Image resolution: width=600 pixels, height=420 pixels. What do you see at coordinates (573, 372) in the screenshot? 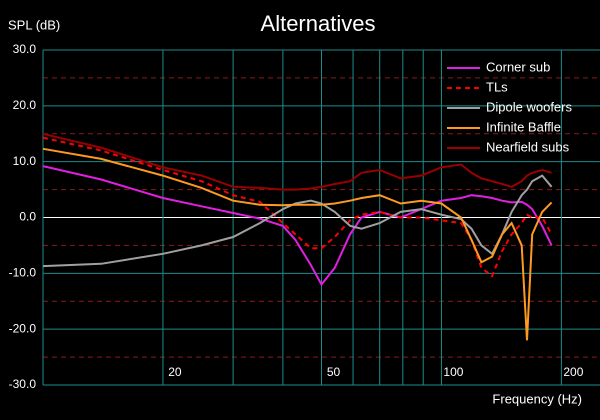
I see `x-tick-label: 200` at bounding box center [573, 372].